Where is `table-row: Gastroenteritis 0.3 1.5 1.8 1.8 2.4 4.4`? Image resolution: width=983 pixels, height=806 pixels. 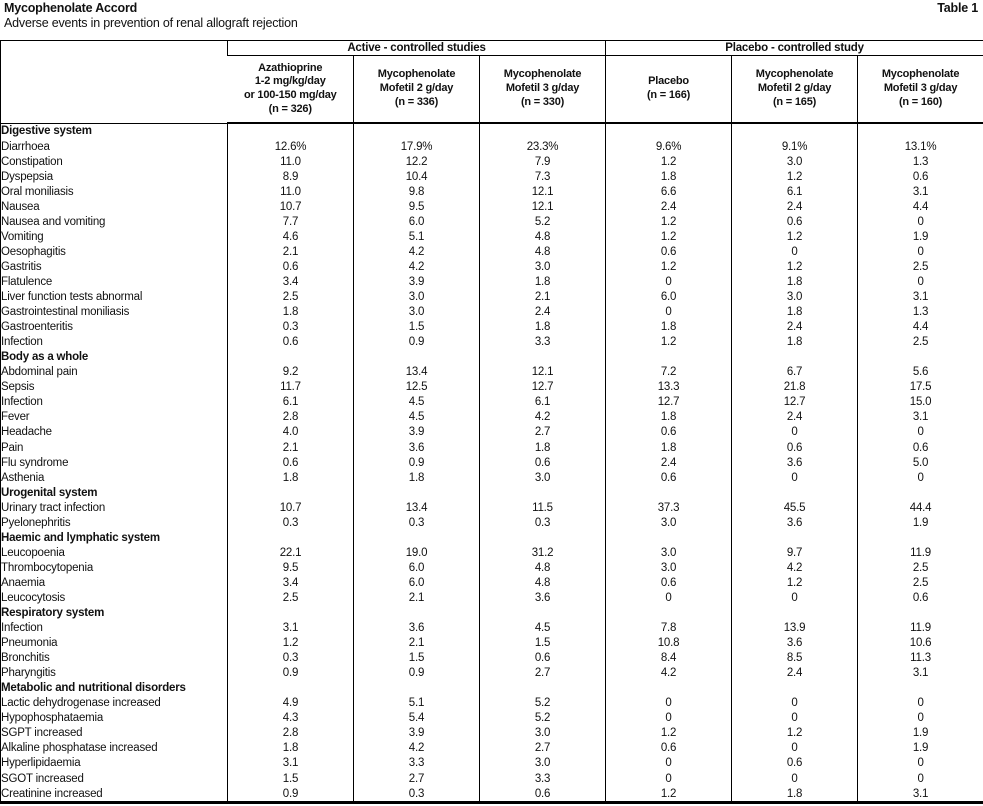 table-row: Gastroenteritis 0.3 1.5 1.8 1.8 2.4 4.4 is located at coordinates (492, 327).